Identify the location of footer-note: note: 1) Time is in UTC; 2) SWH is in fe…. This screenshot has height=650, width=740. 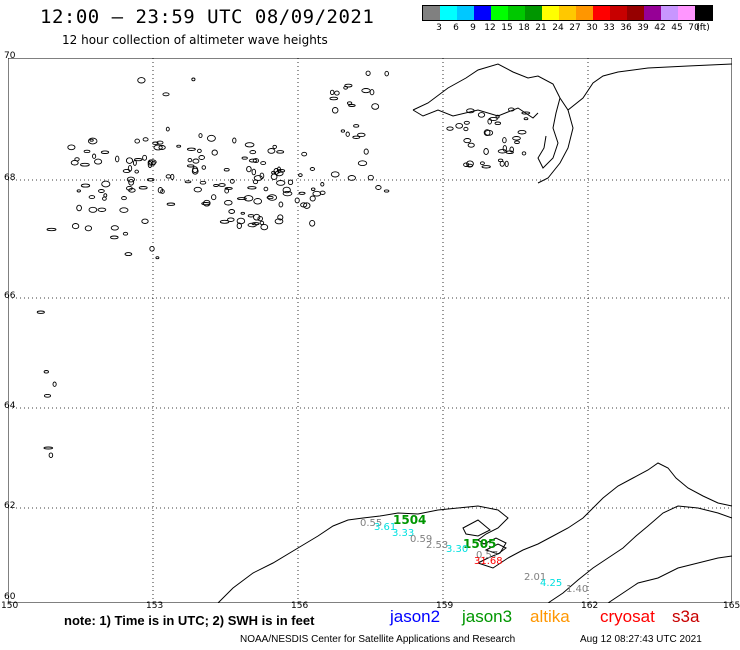
(189, 620).